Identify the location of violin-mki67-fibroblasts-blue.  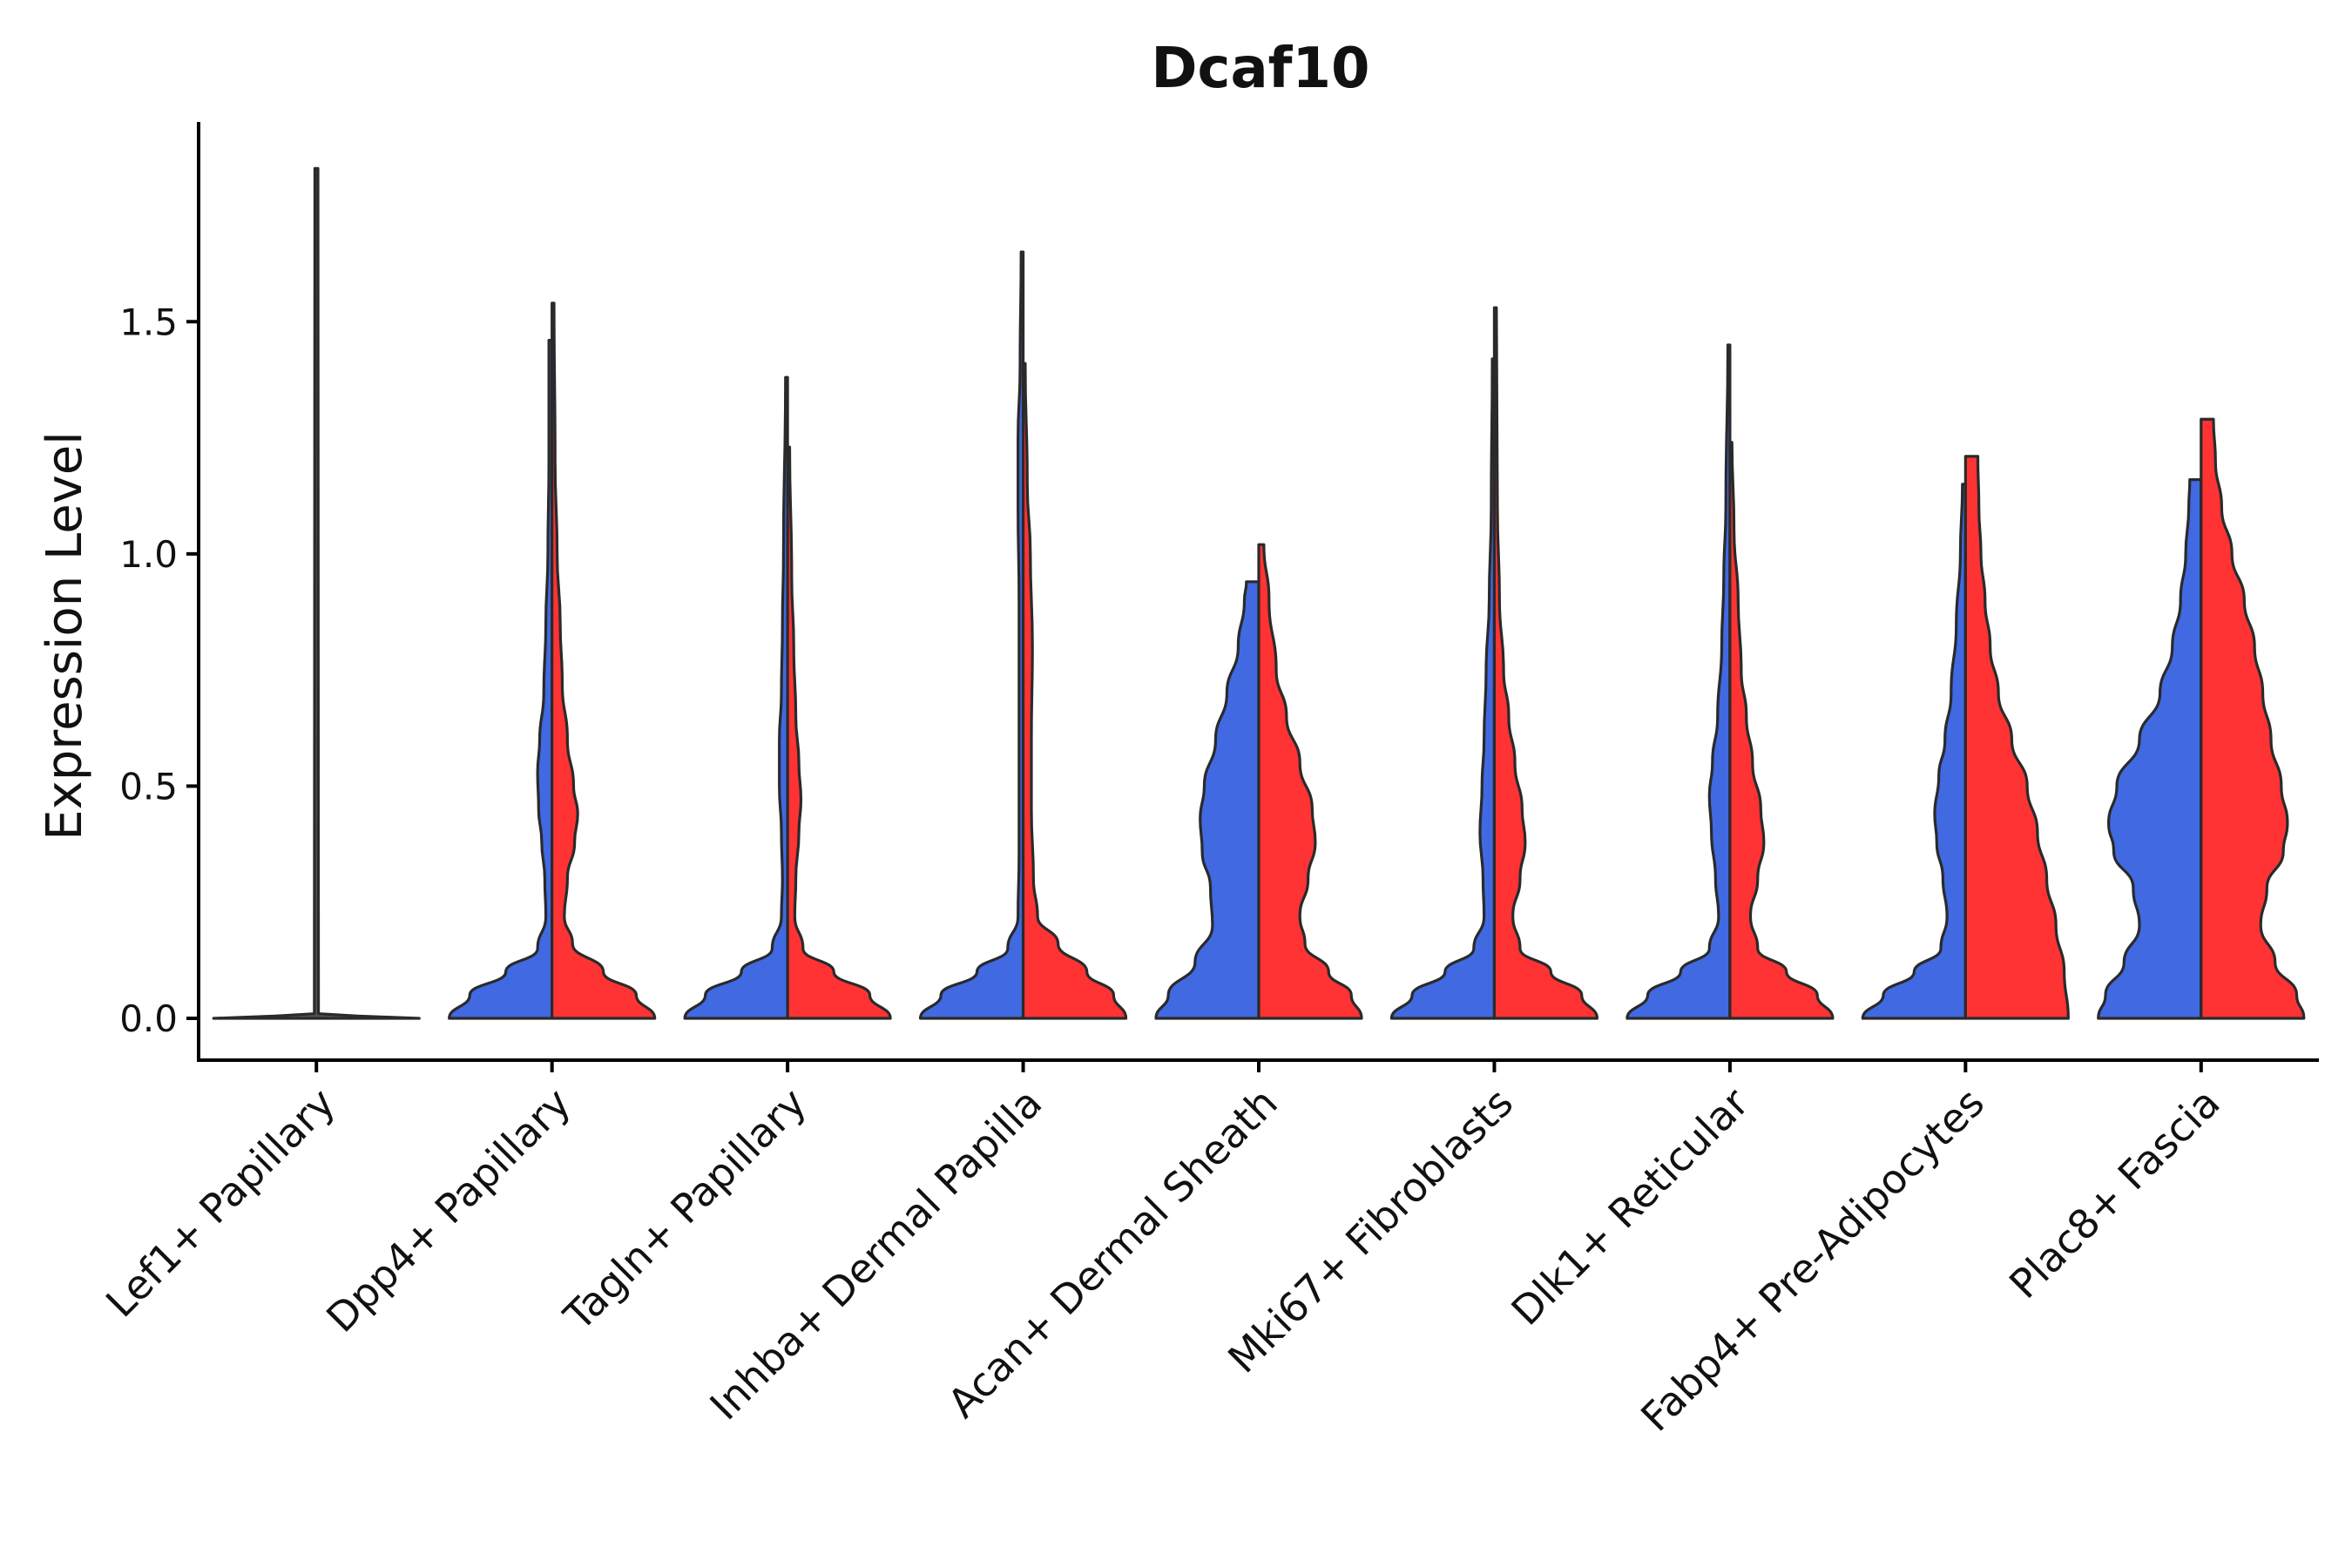
(1443, 688).